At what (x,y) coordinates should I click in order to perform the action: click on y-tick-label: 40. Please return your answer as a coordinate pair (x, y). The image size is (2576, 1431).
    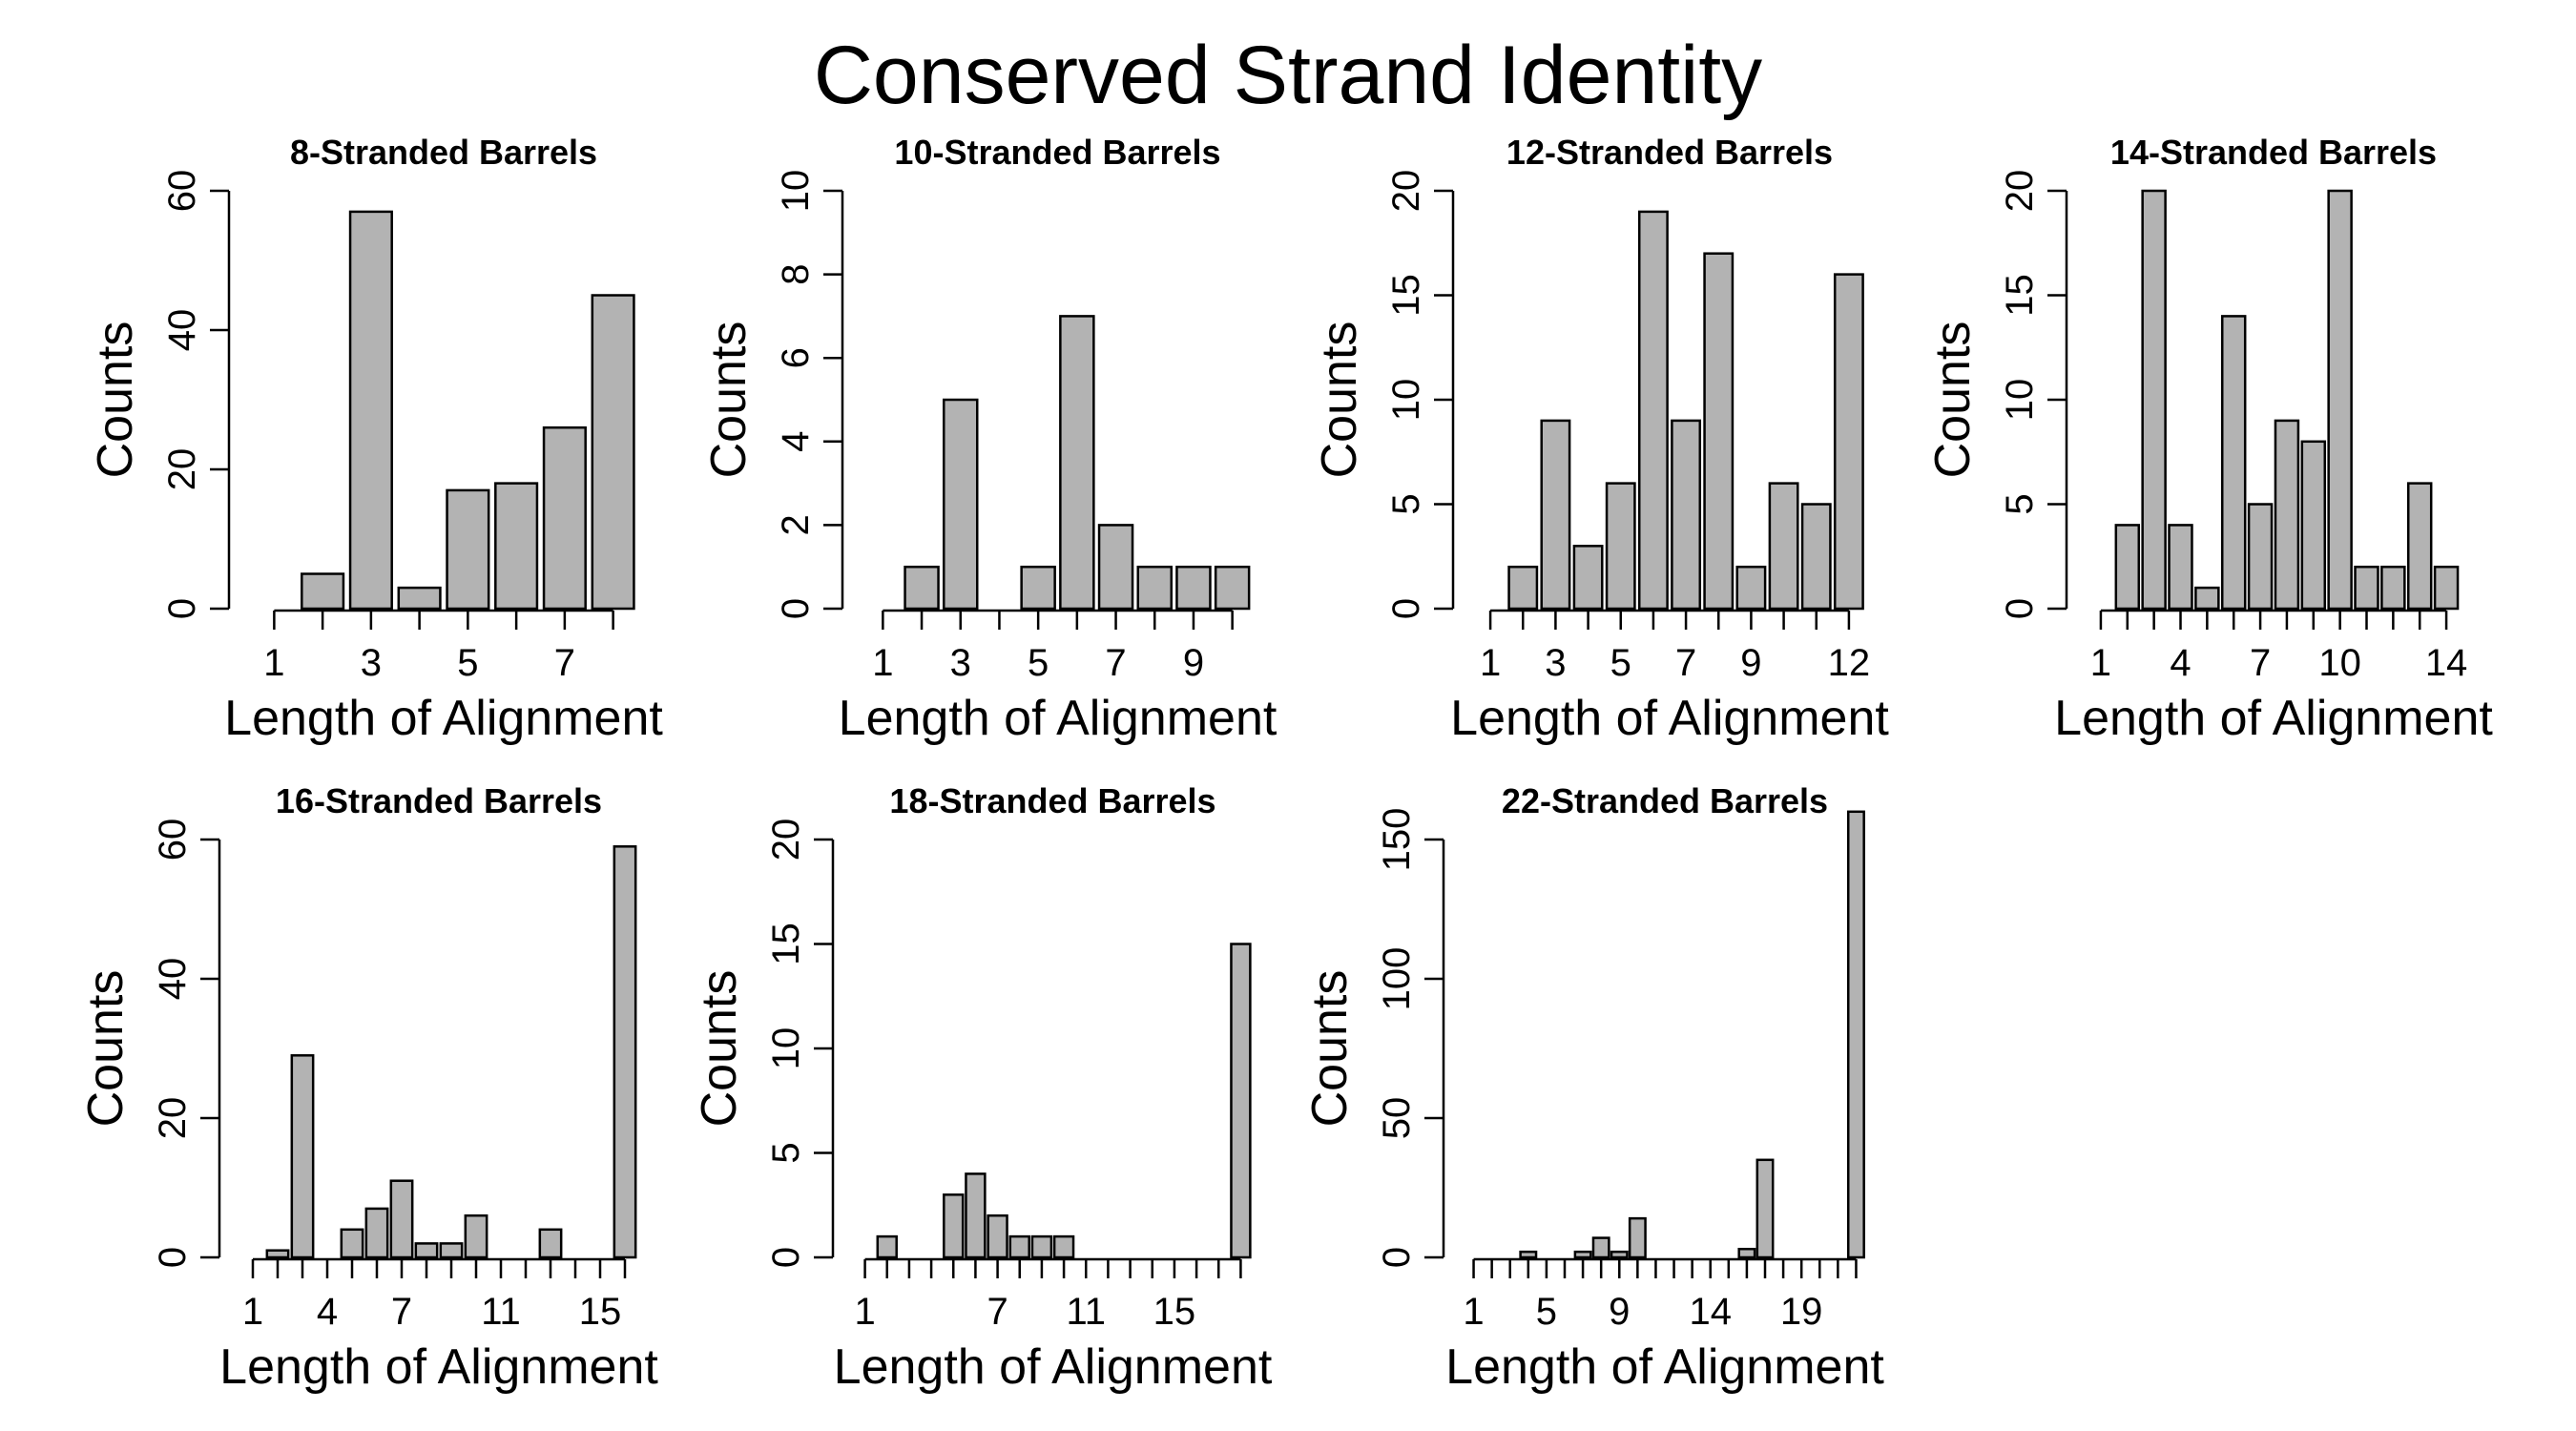
    Looking at the image, I should click on (173, 980).